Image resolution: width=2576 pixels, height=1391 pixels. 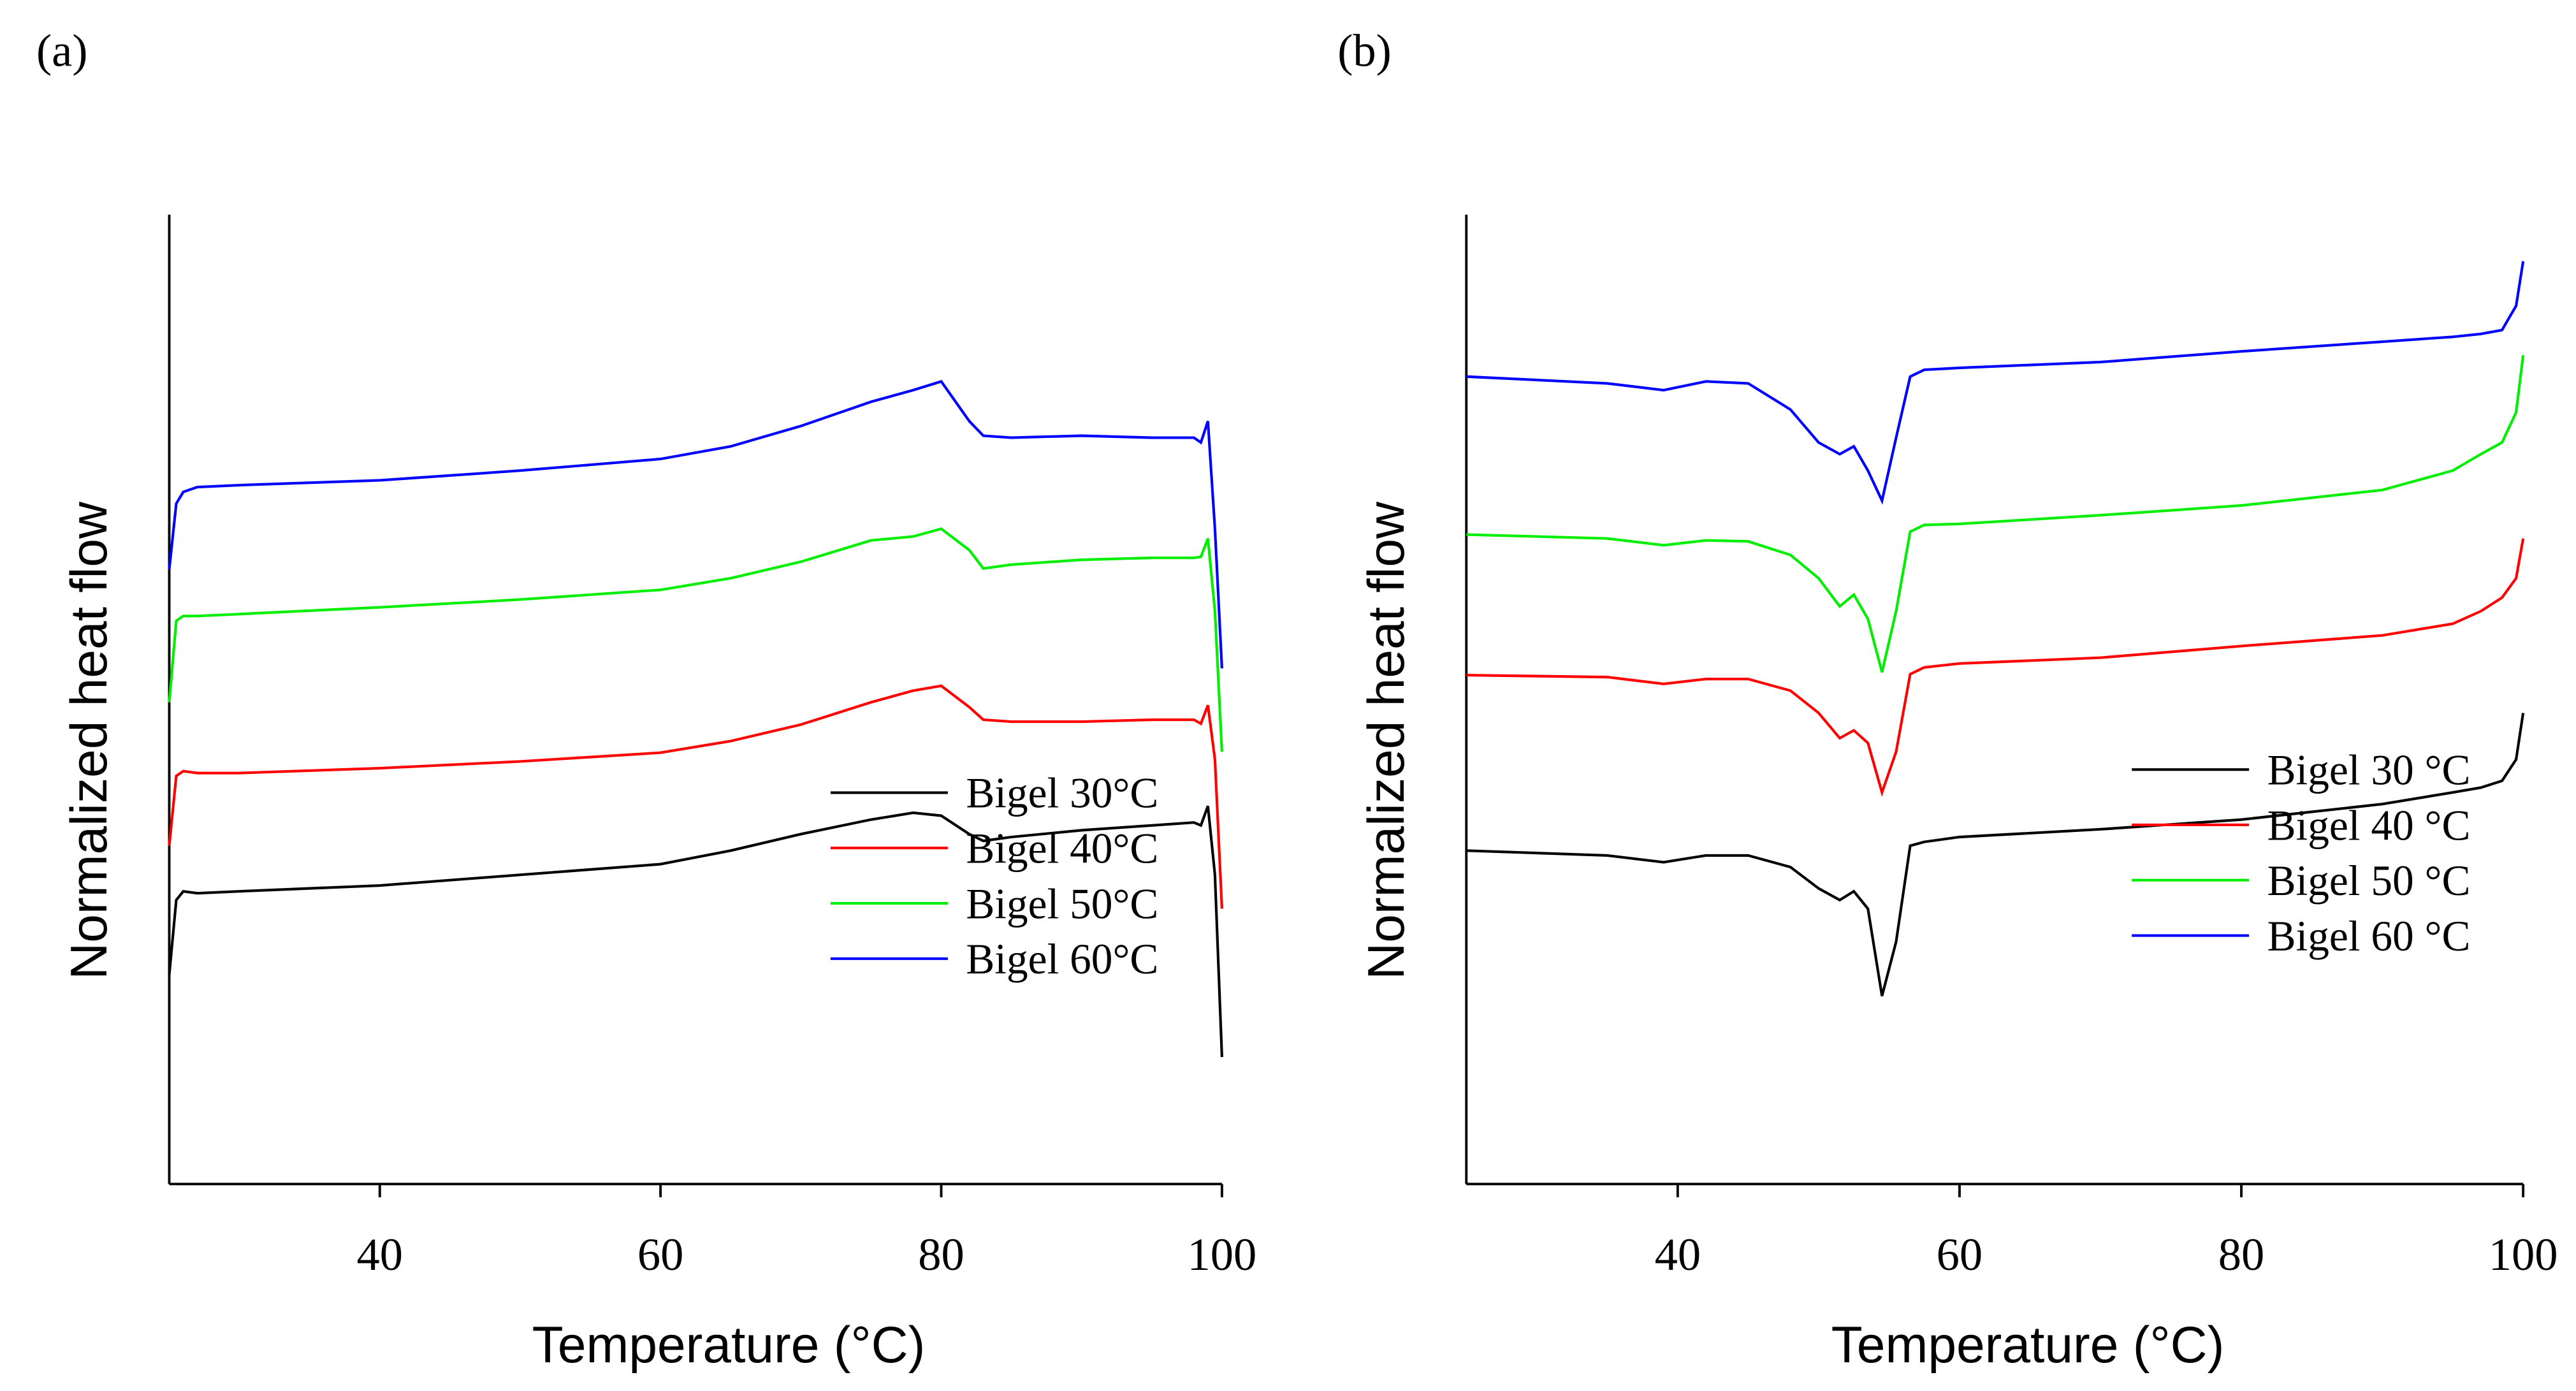 I want to click on legend-label: Bigel 30 °C, so click(x=2369, y=770).